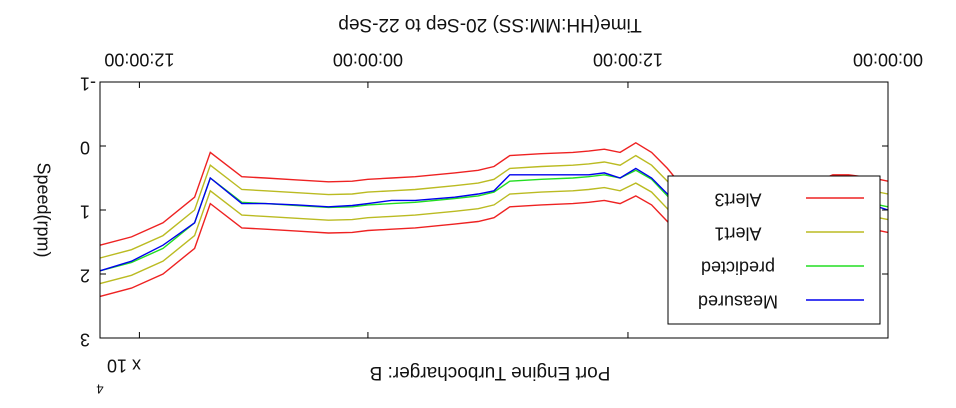 The width and height of the screenshot is (956, 408). Describe the element at coordinates (737, 233) in the screenshot. I see `legend-label-alert1: Alert1` at that location.